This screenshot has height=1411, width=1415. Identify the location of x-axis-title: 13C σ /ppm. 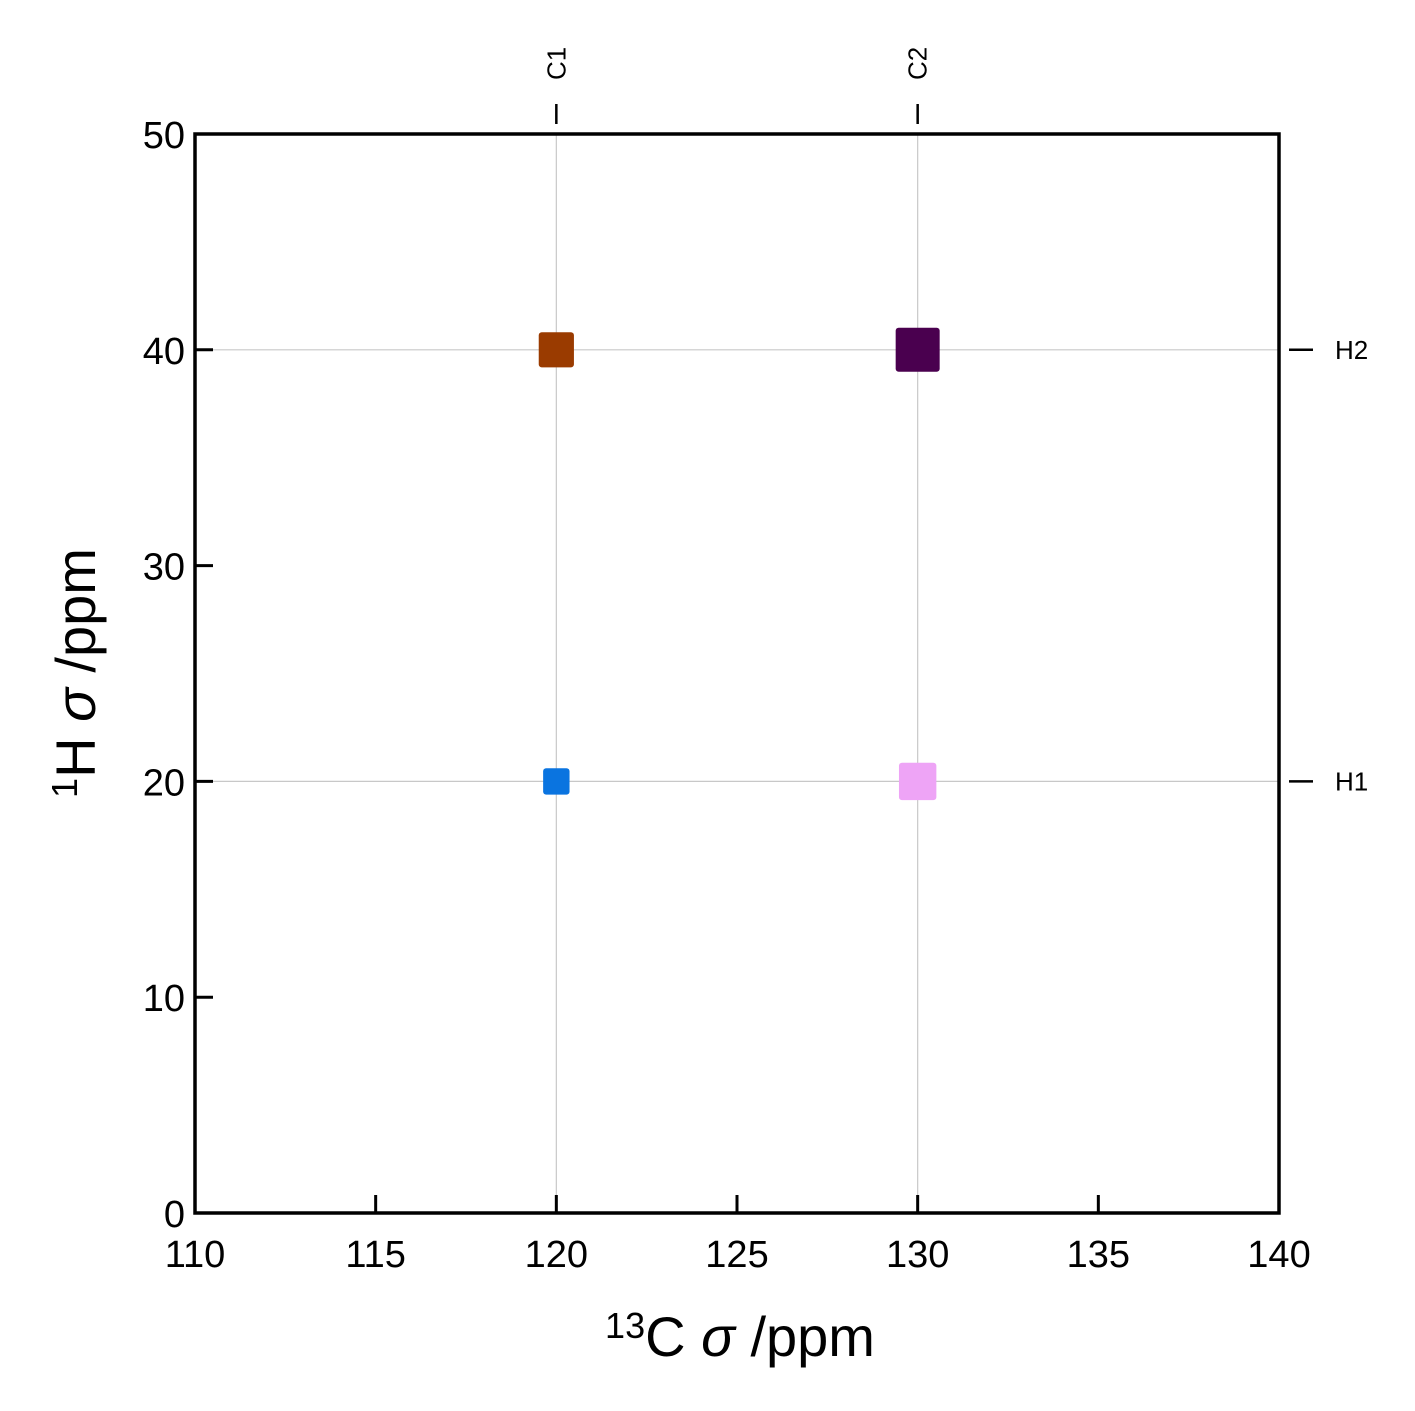
(740, 1336).